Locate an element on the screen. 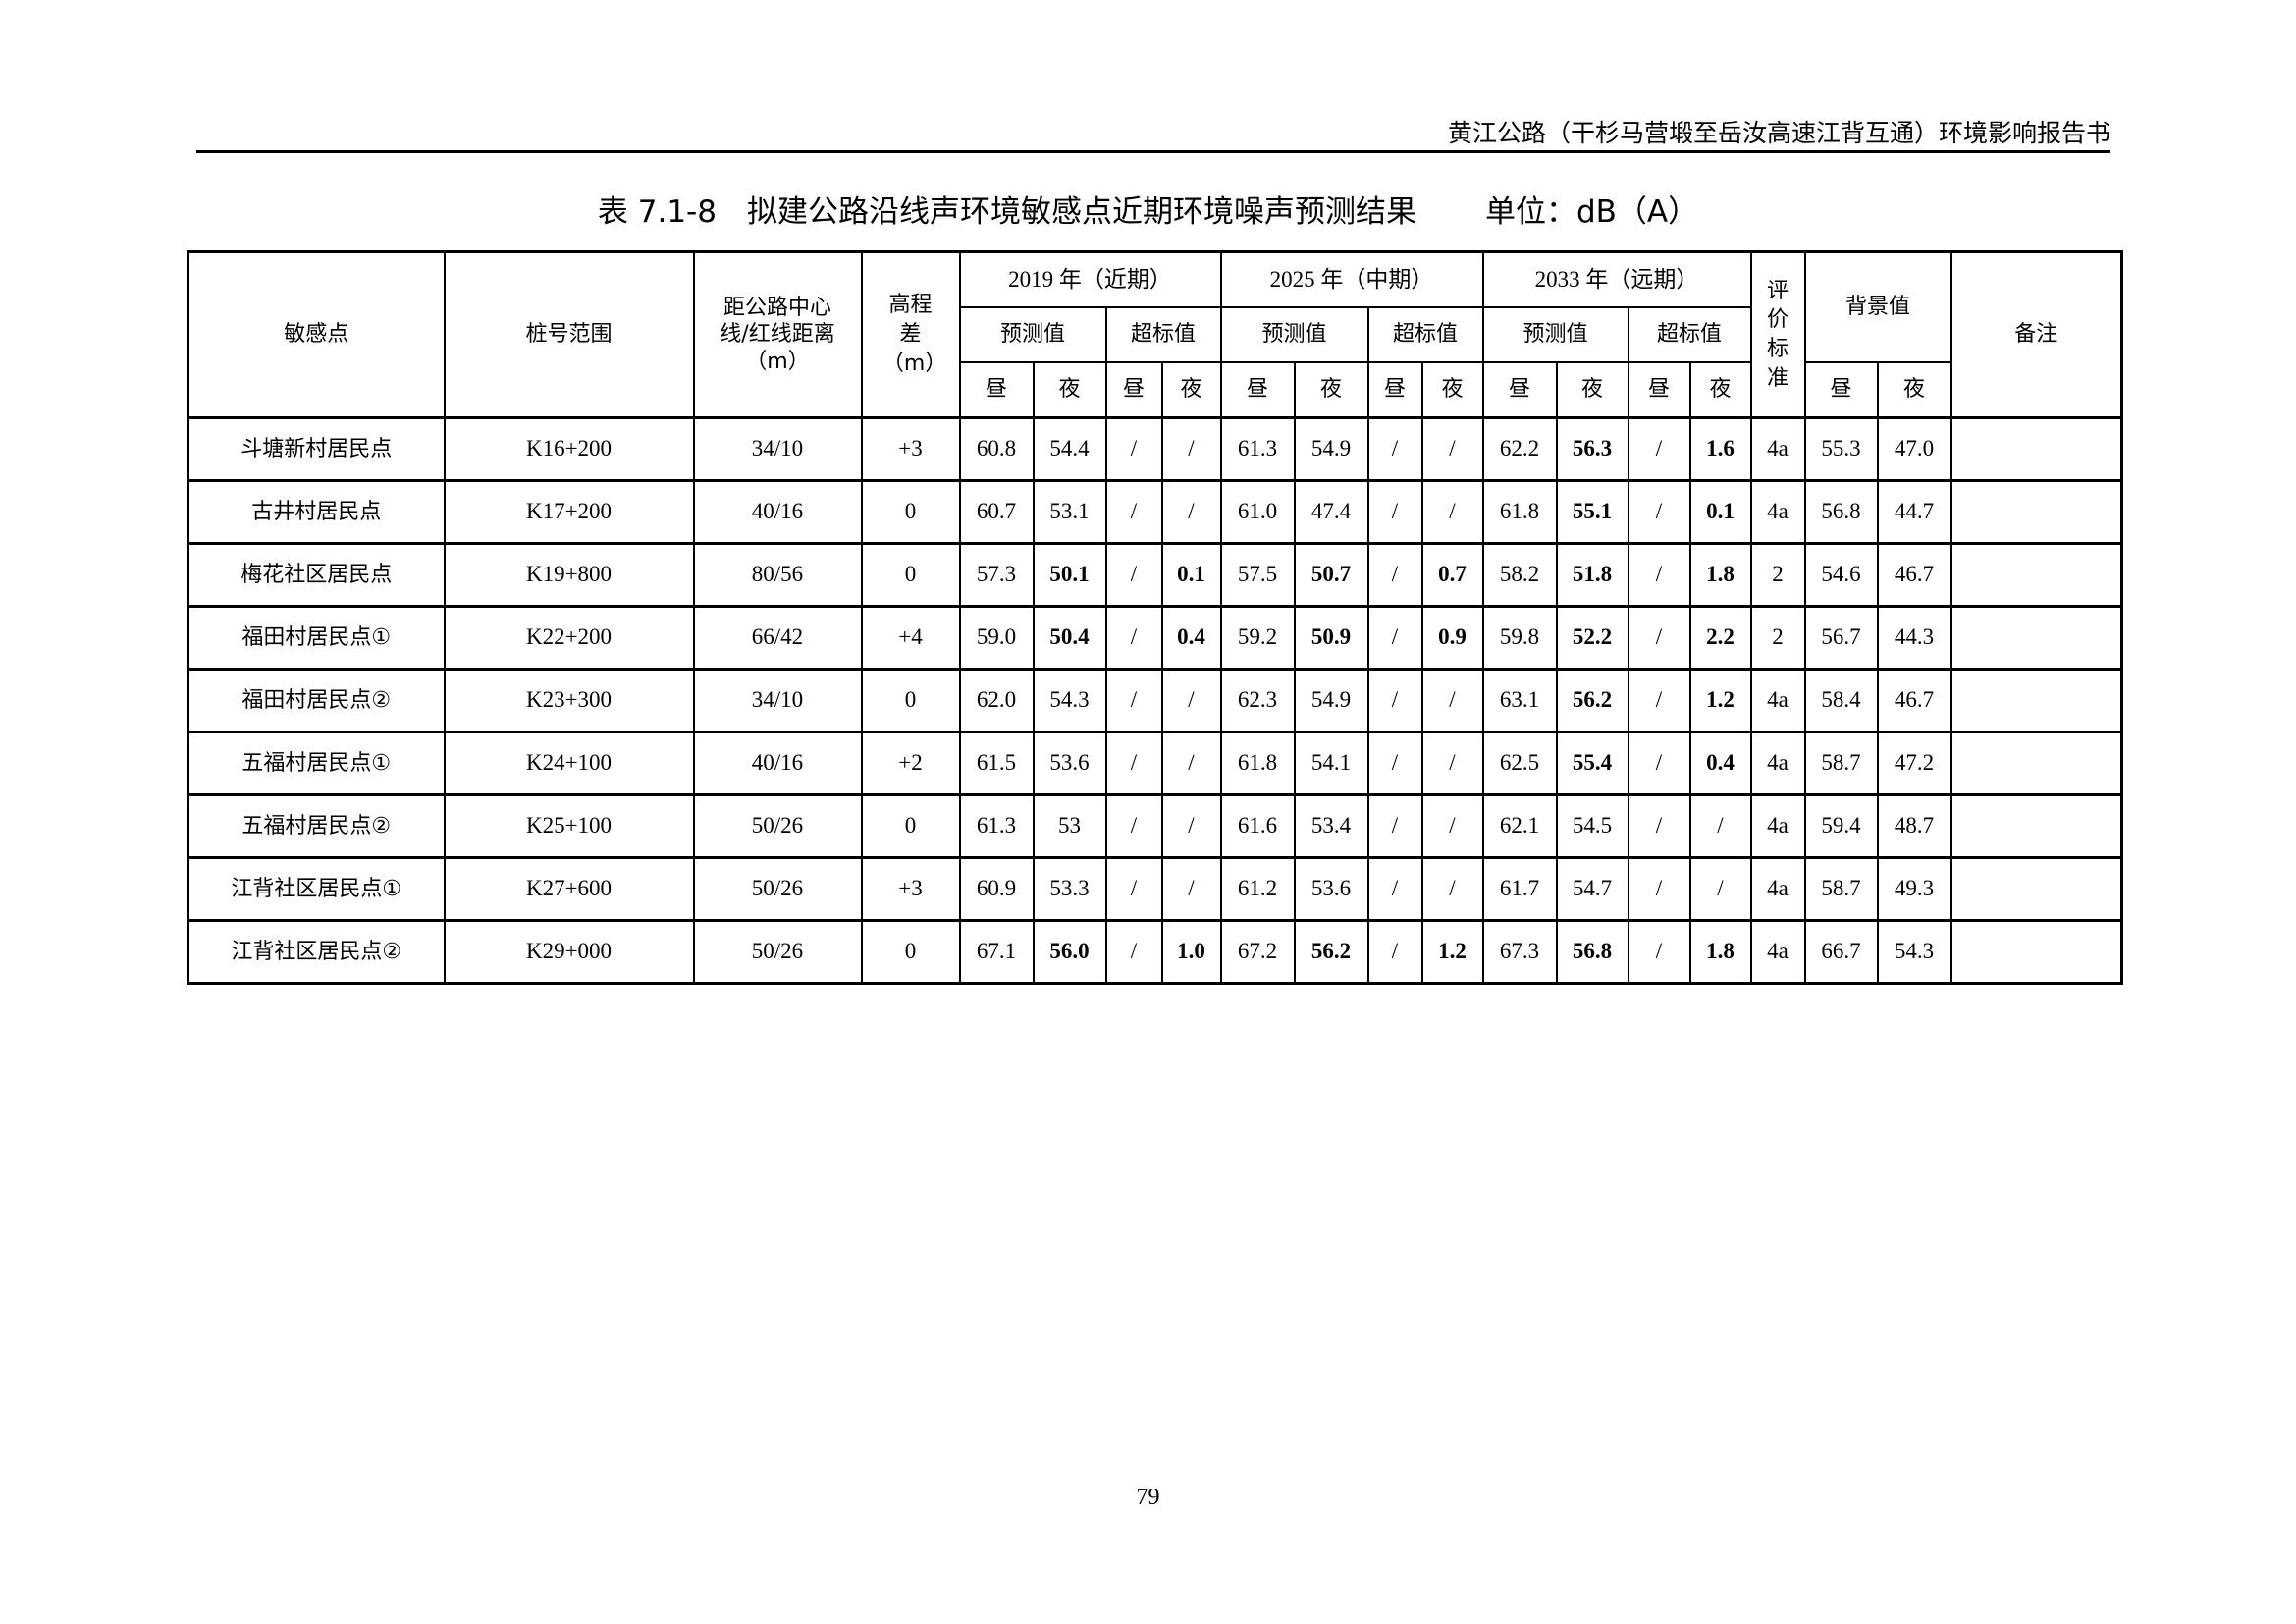  table-cell: 54.3 is located at coordinates (1070, 700).